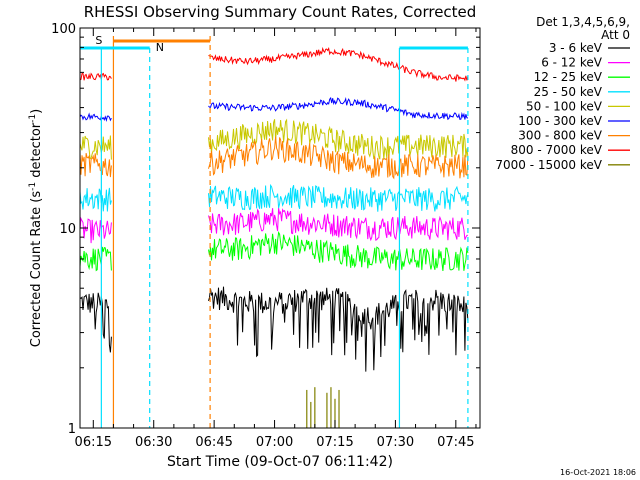  What do you see at coordinates (36, 269) in the screenshot?
I see `y-axis-label-main: Corrected Count Rate (s` at bounding box center [36, 269].